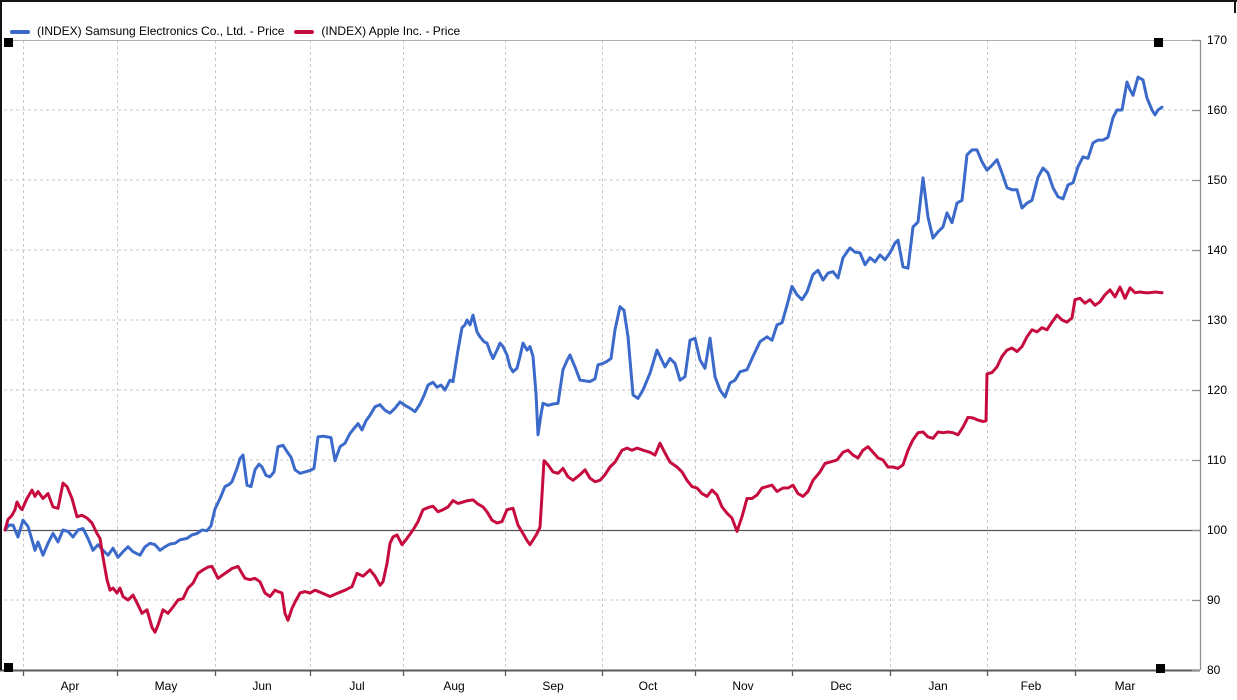 The width and height of the screenshot is (1237, 700). I want to click on y-axis-label: 150, so click(1217, 180).